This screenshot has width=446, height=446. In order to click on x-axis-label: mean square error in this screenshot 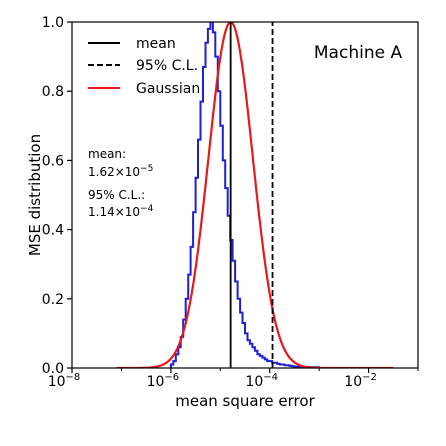, I will do `click(245, 401)`.